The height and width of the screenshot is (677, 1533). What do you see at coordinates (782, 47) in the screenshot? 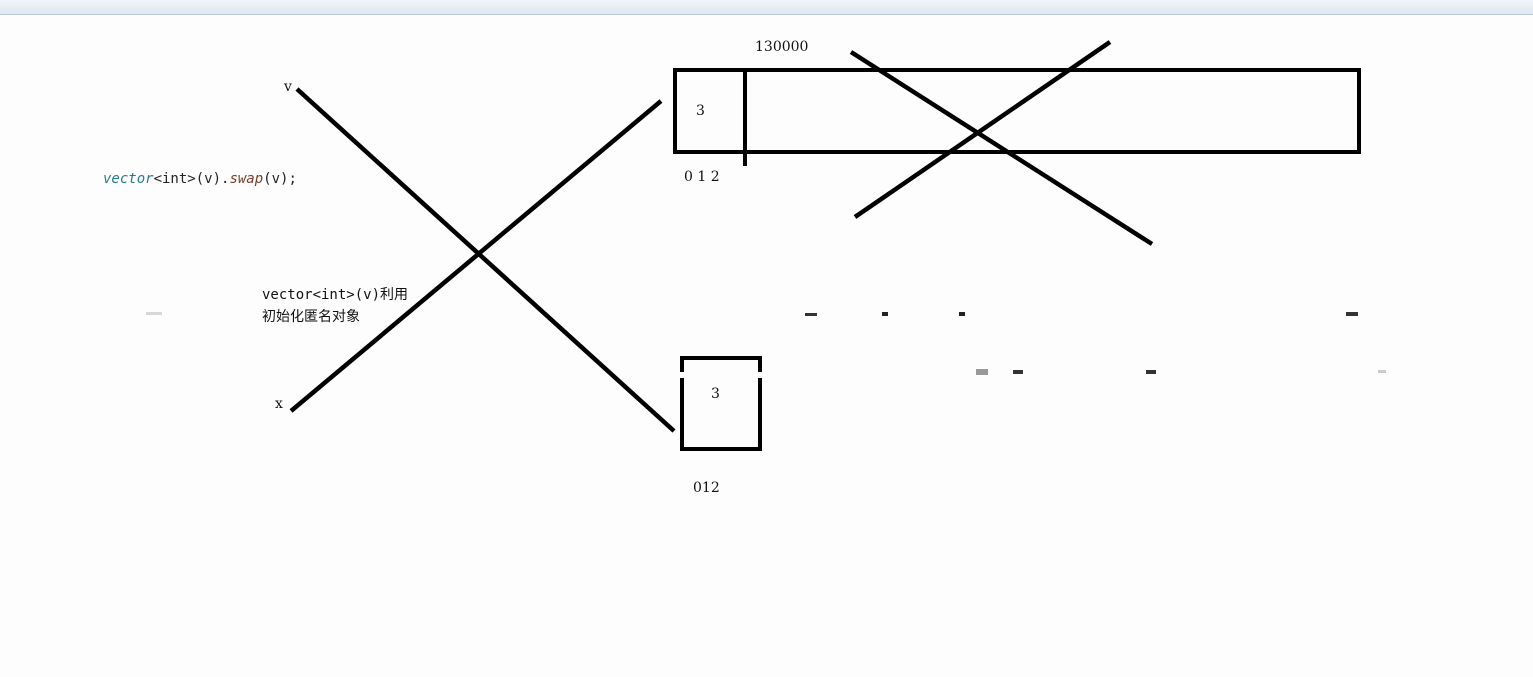
I see `big-block-count: 130000` at bounding box center [782, 47].